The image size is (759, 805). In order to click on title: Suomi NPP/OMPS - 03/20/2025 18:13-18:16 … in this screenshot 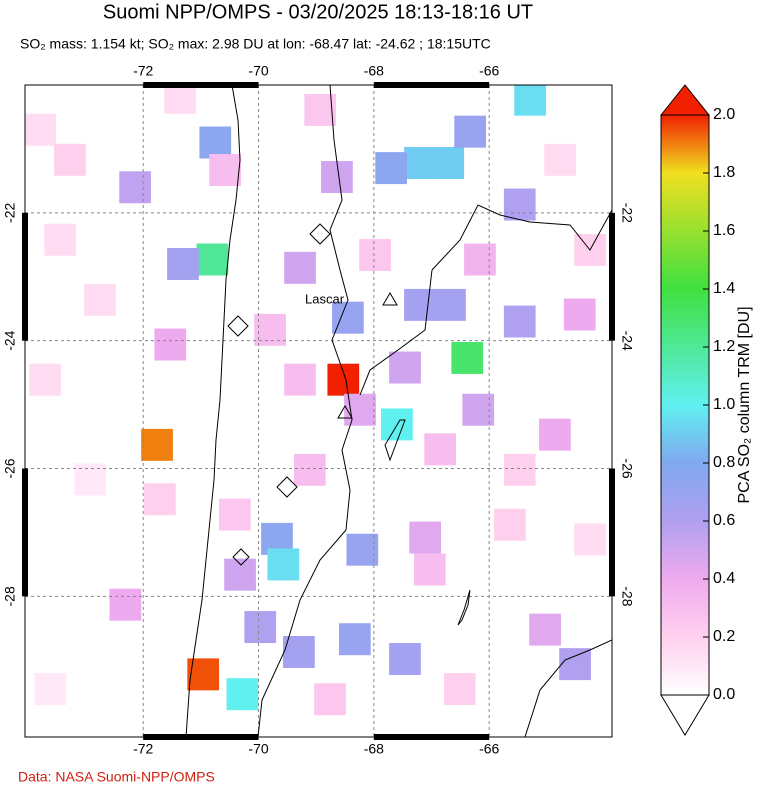, I will do `click(318, 12)`.